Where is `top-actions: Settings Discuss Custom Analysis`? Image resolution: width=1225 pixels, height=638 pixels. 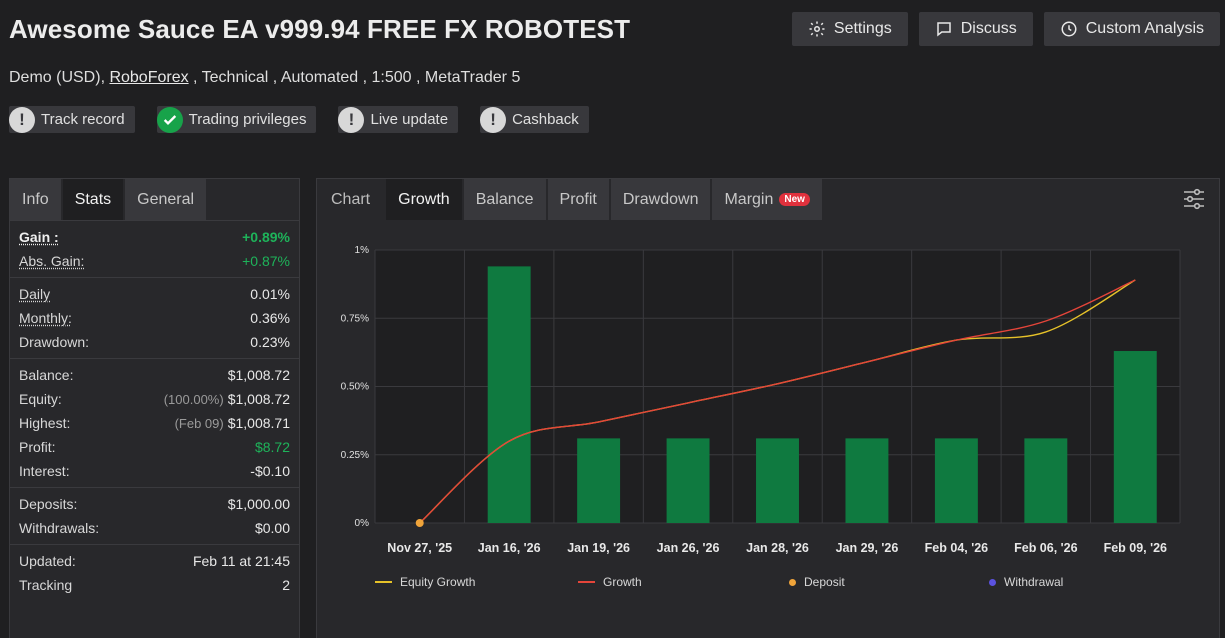 top-actions: Settings Discuss Custom Analysis is located at coordinates (1005, 29).